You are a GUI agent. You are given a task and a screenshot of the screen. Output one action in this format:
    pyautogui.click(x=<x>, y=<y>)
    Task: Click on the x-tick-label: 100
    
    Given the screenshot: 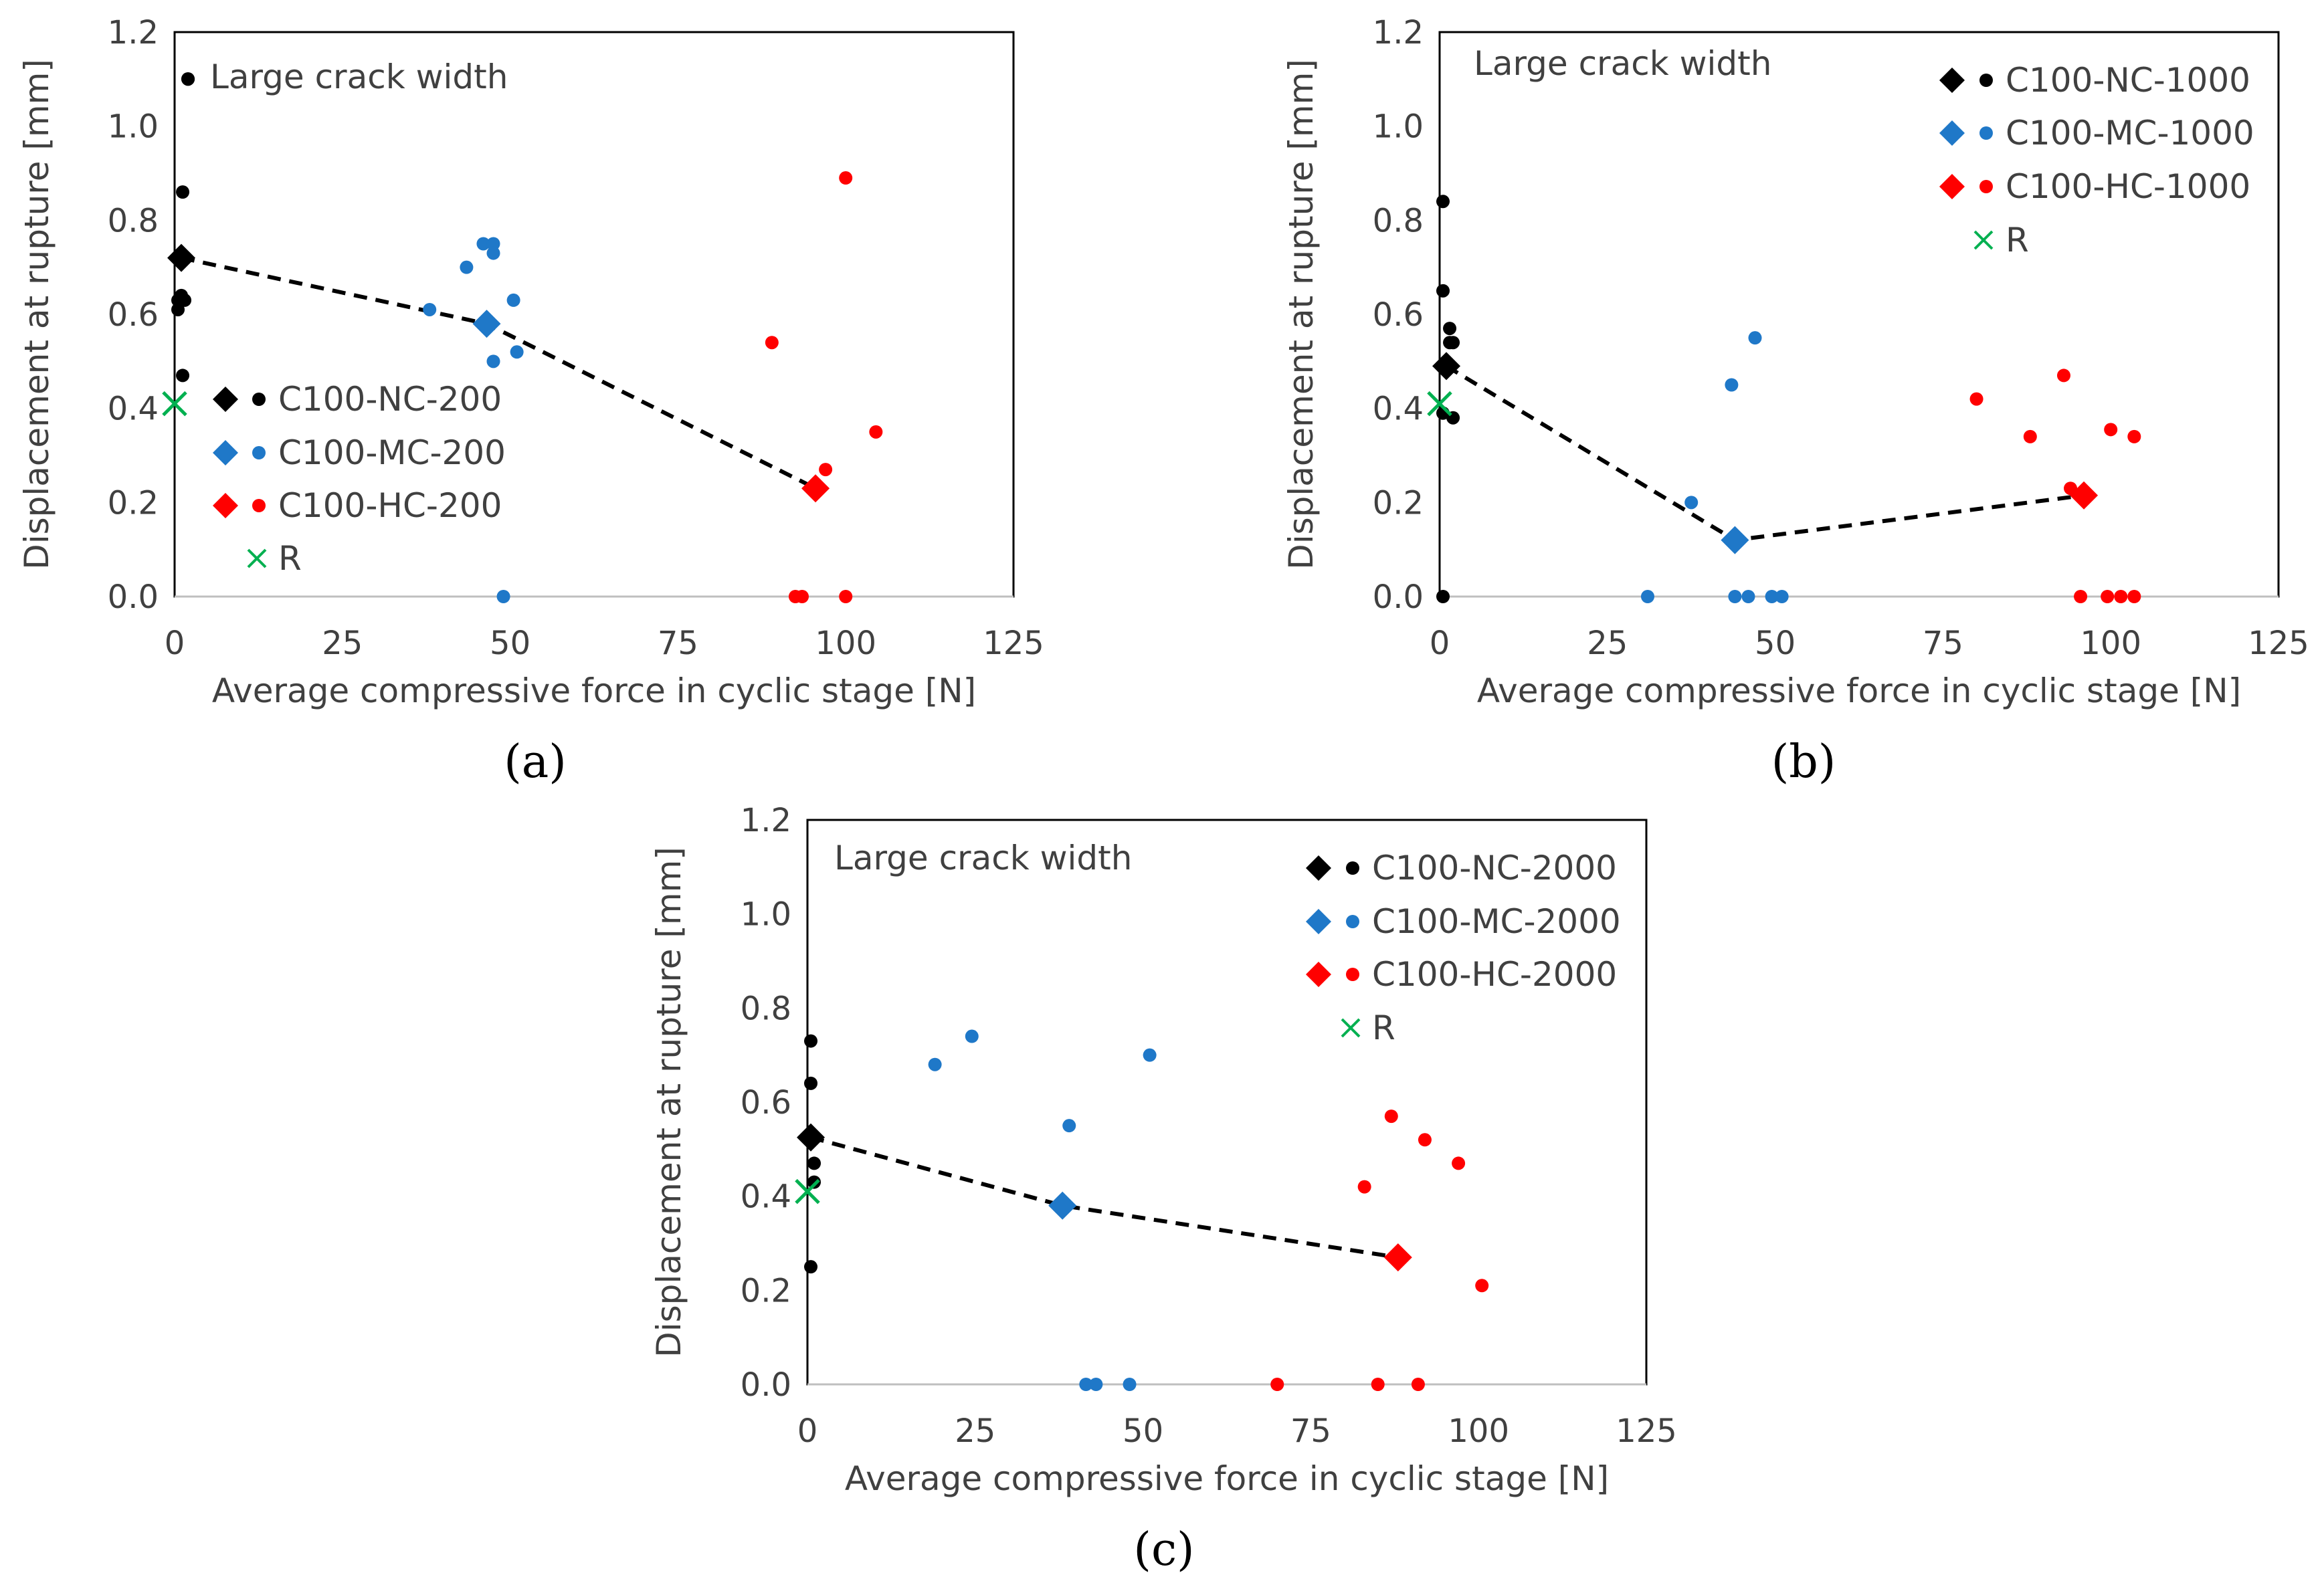 What is the action you would take?
    pyautogui.click(x=2110, y=644)
    